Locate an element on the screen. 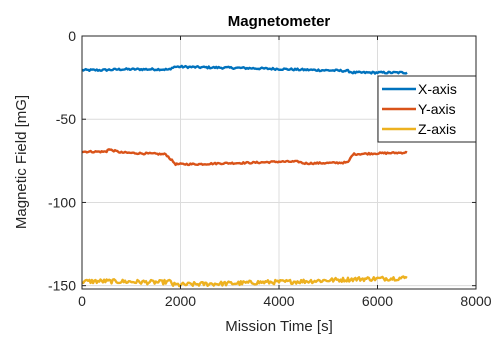 The width and height of the screenshot is (504, 341). x-tick-label: 8000 is located at coordinates (475, 301).